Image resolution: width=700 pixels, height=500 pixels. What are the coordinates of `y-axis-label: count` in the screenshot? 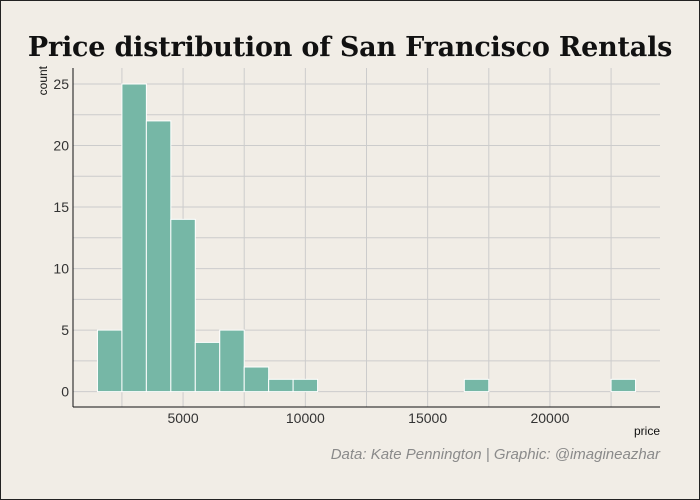 It's located at (43, 80).